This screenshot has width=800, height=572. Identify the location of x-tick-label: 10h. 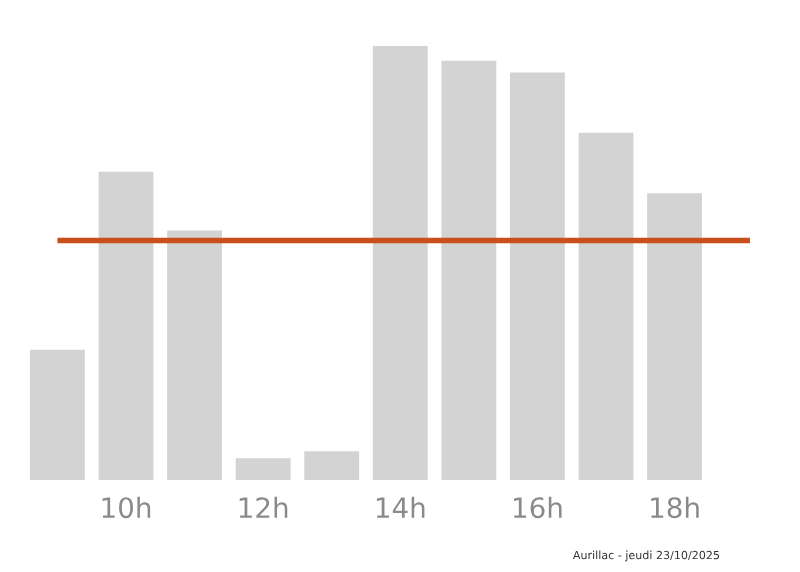
(126, 507).